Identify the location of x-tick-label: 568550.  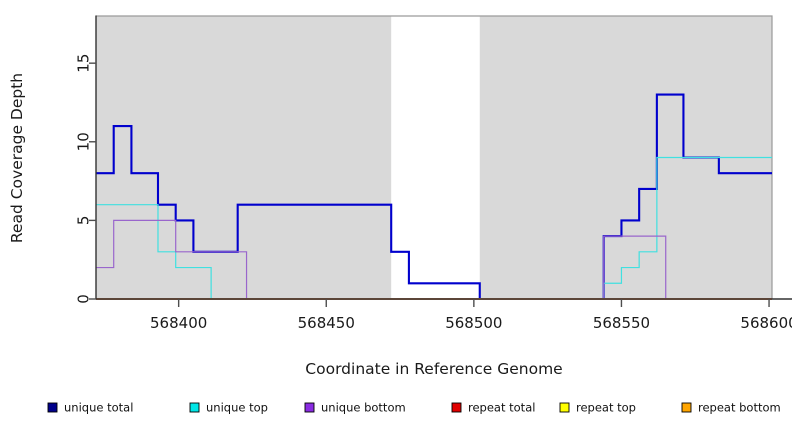
(621, 323).